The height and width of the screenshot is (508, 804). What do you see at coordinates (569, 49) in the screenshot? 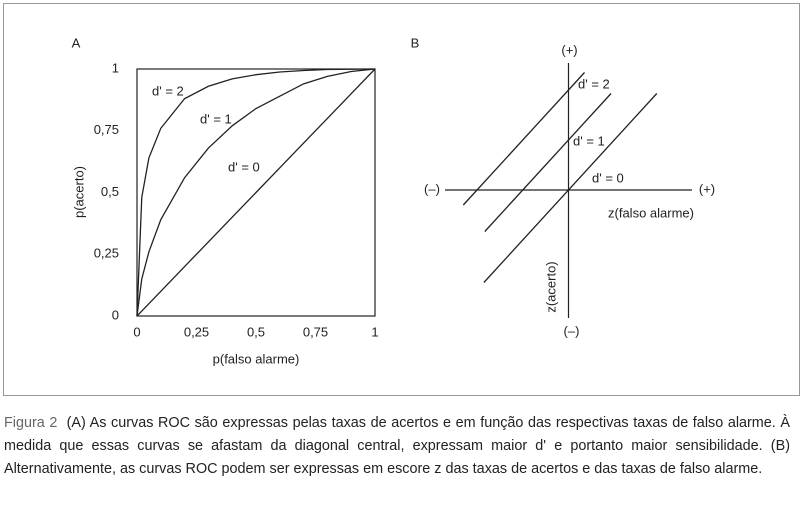
I see `y-end-label: (+)` at bounding box center [569, 49].